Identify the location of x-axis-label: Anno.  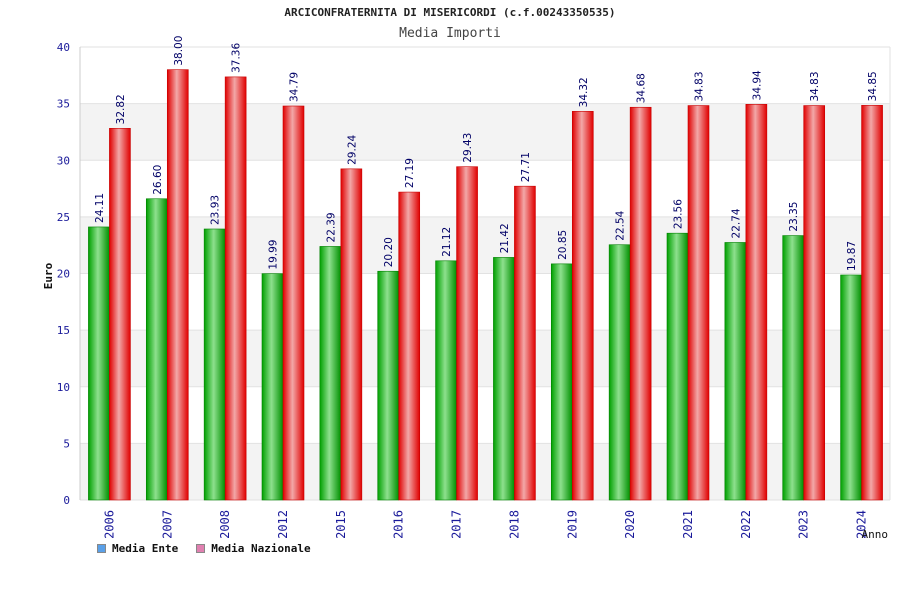
(875, 534).